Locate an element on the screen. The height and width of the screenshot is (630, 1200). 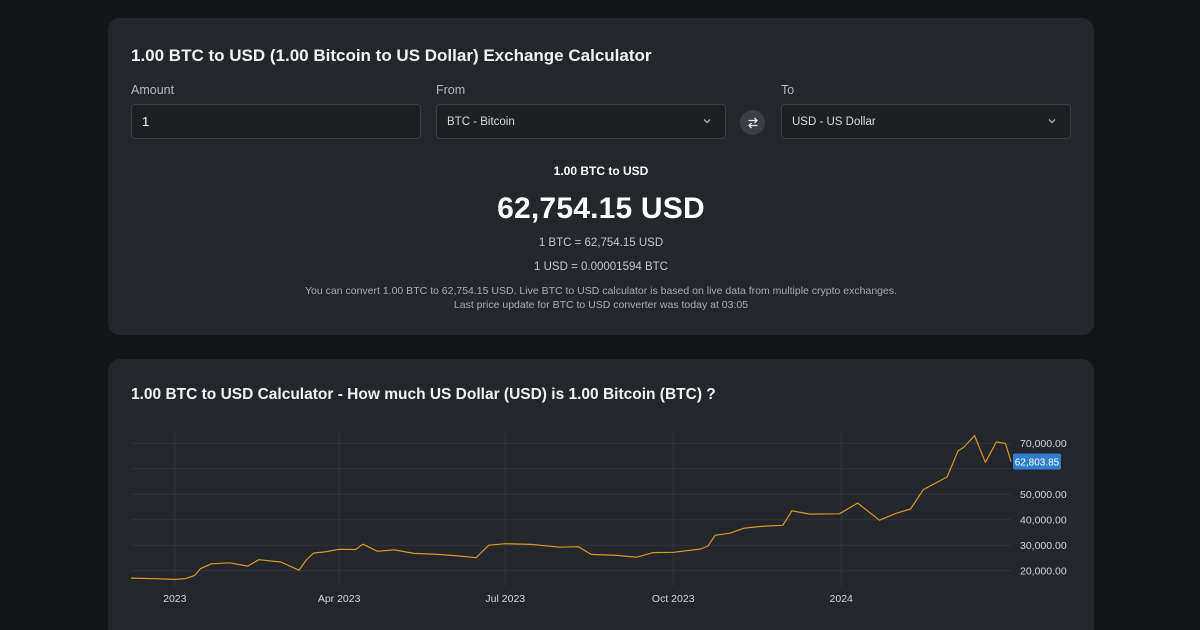
y-tick-label: 30,000.00 is located at coordinates (1043, 546).